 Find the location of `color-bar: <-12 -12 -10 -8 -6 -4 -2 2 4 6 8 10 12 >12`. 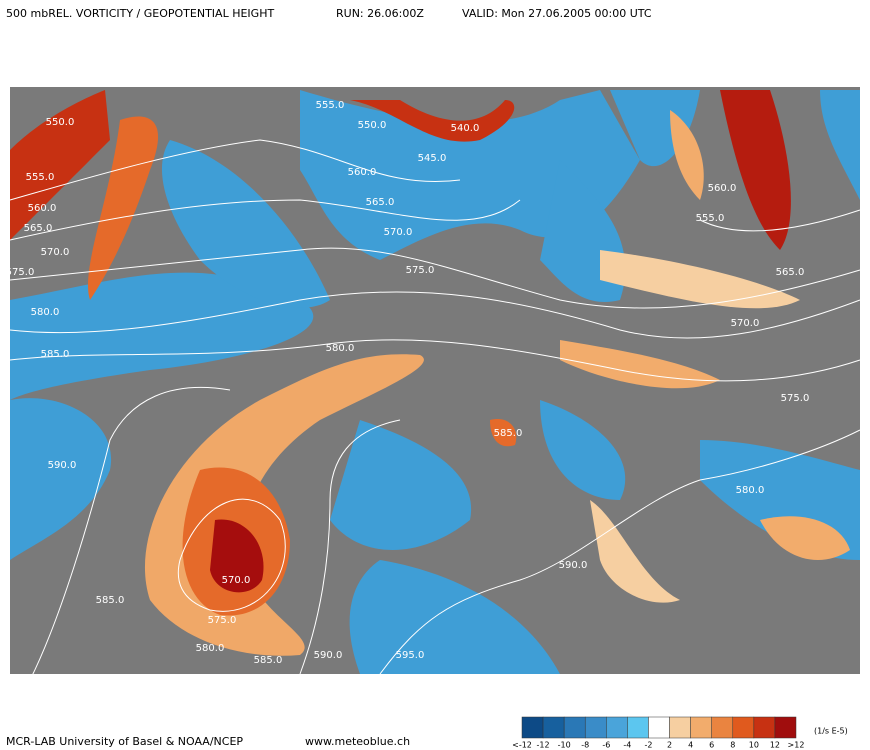

color-bar: <-12 -12 -10 -8 -6 -4 -2 2 4 6 8 10 12 >12 is located at coordinates (658, 733).